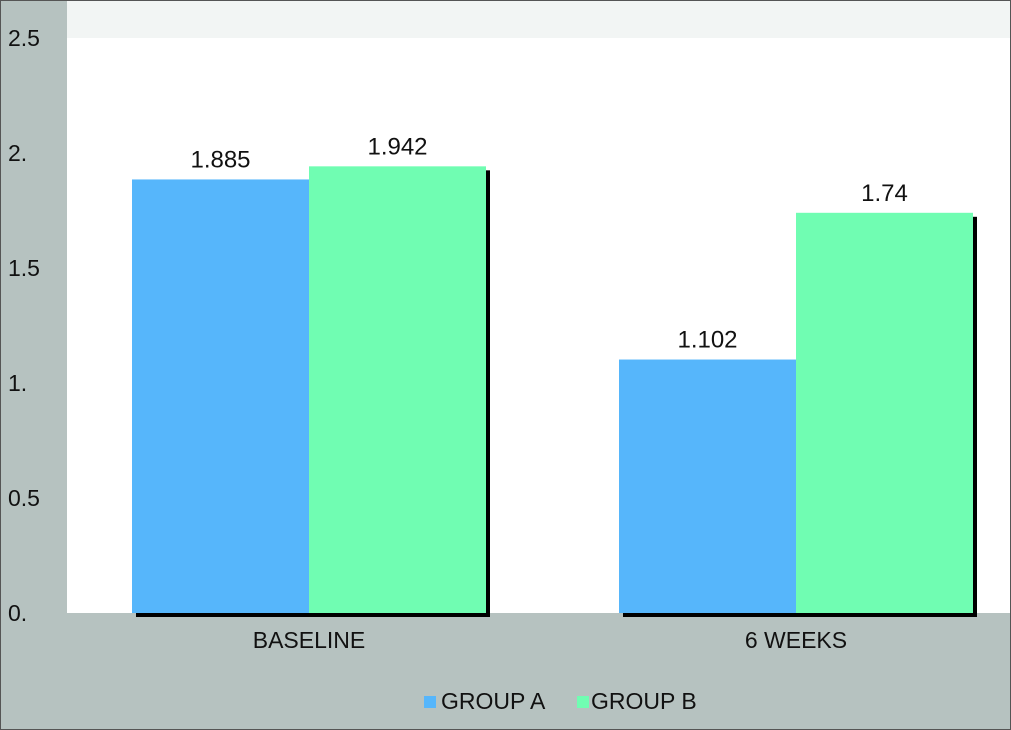 The image size is (1011, 730). Describe the element at coordinates (17, 613) in the screenshot. I see `y-tick-label: 0.` at that location.